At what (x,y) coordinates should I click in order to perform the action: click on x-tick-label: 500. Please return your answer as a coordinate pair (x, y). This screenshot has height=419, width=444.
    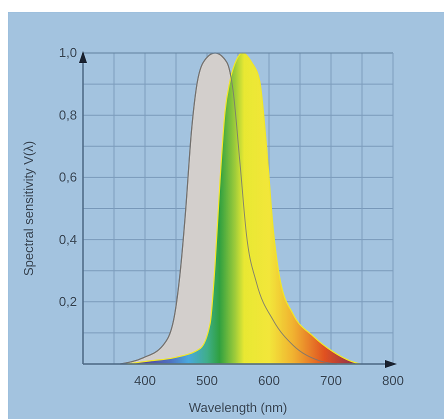
    Looking at the image, I should click on (207, 380).